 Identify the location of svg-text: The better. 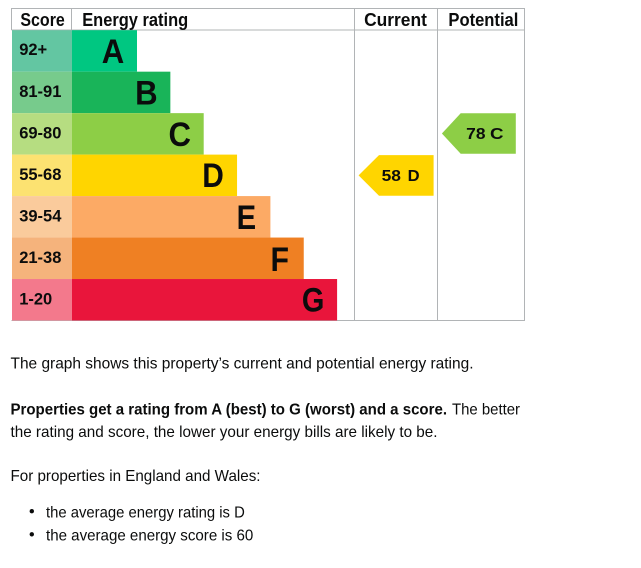
(486, 410).